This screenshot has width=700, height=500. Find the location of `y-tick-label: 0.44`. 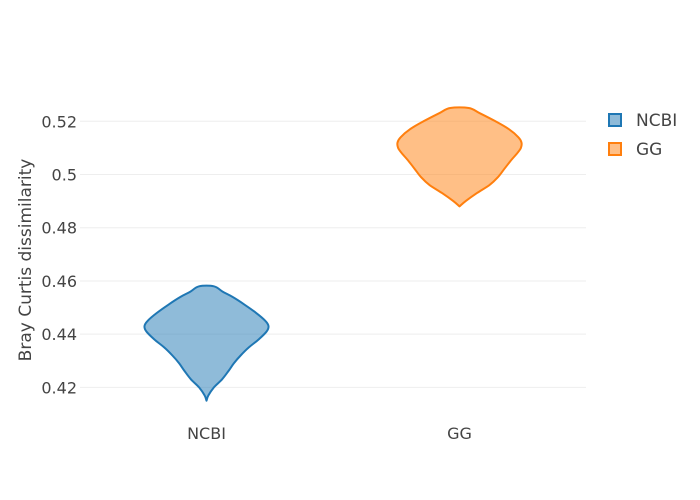

y-tick-label: 0.44 is located at coordinates (59, 334).